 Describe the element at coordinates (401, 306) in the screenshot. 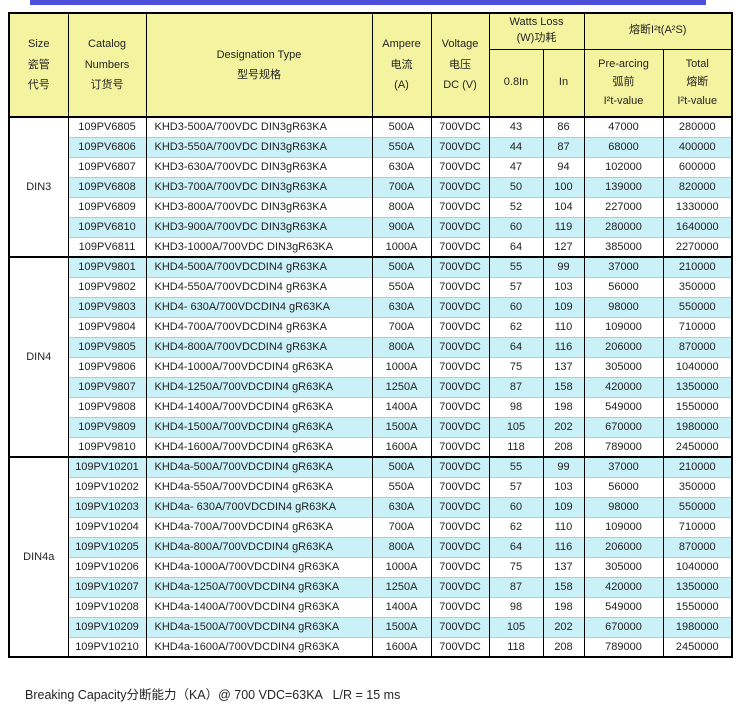

I see `ampere-value: 630A` at that location.